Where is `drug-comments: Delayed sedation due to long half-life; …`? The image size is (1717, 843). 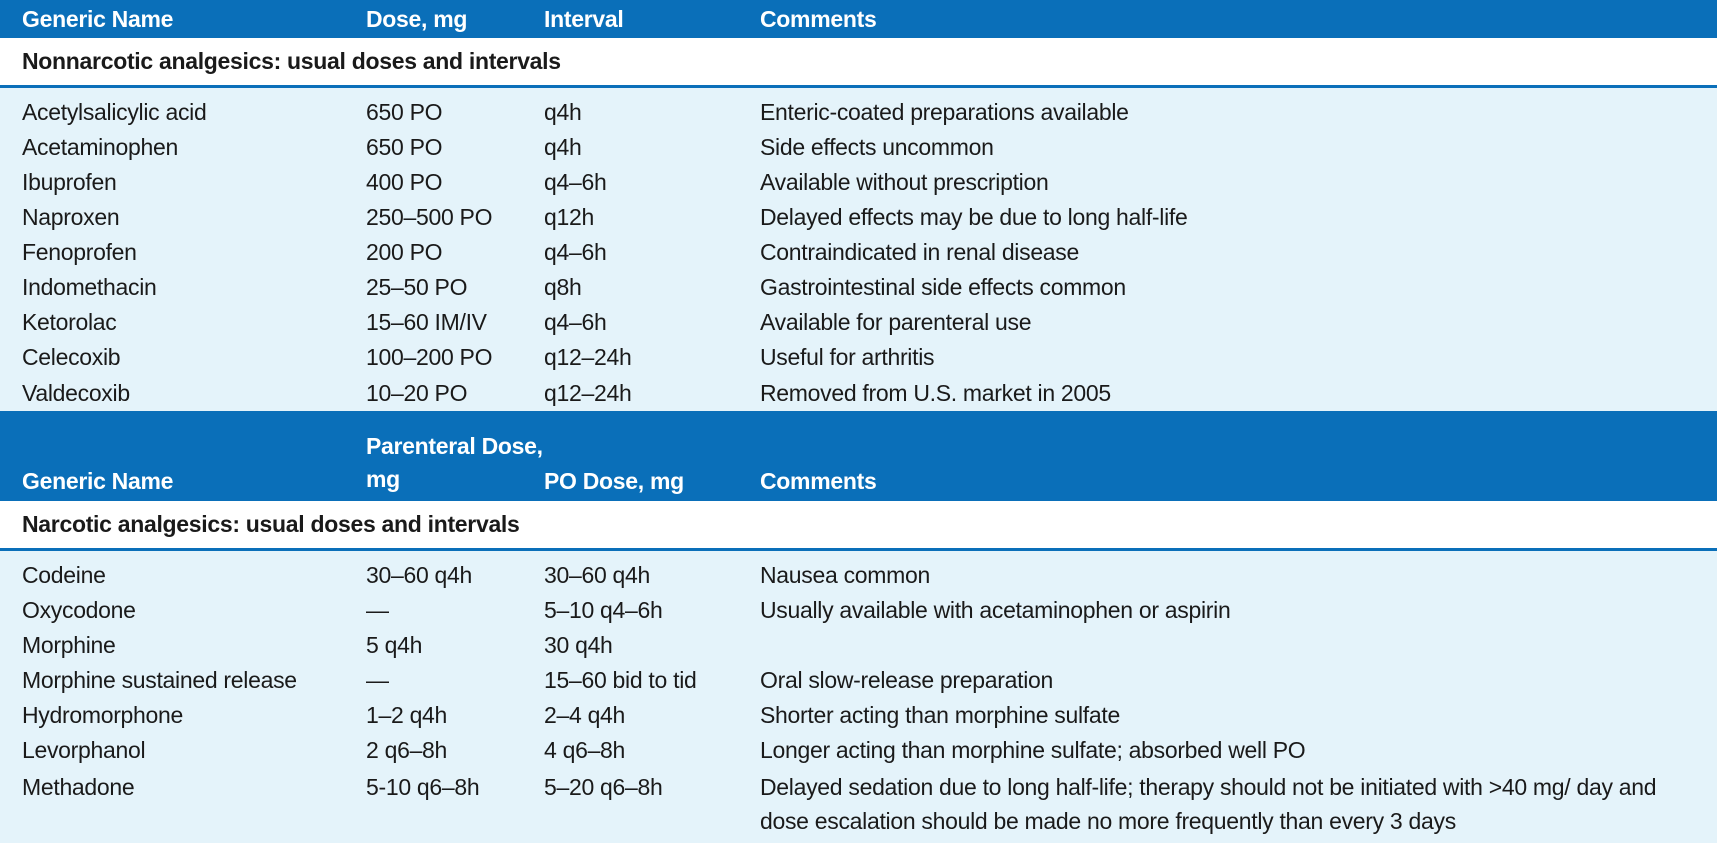 drug-comments: Delayed sedation due to long half-life; … is located at coordinates (1208, 804).